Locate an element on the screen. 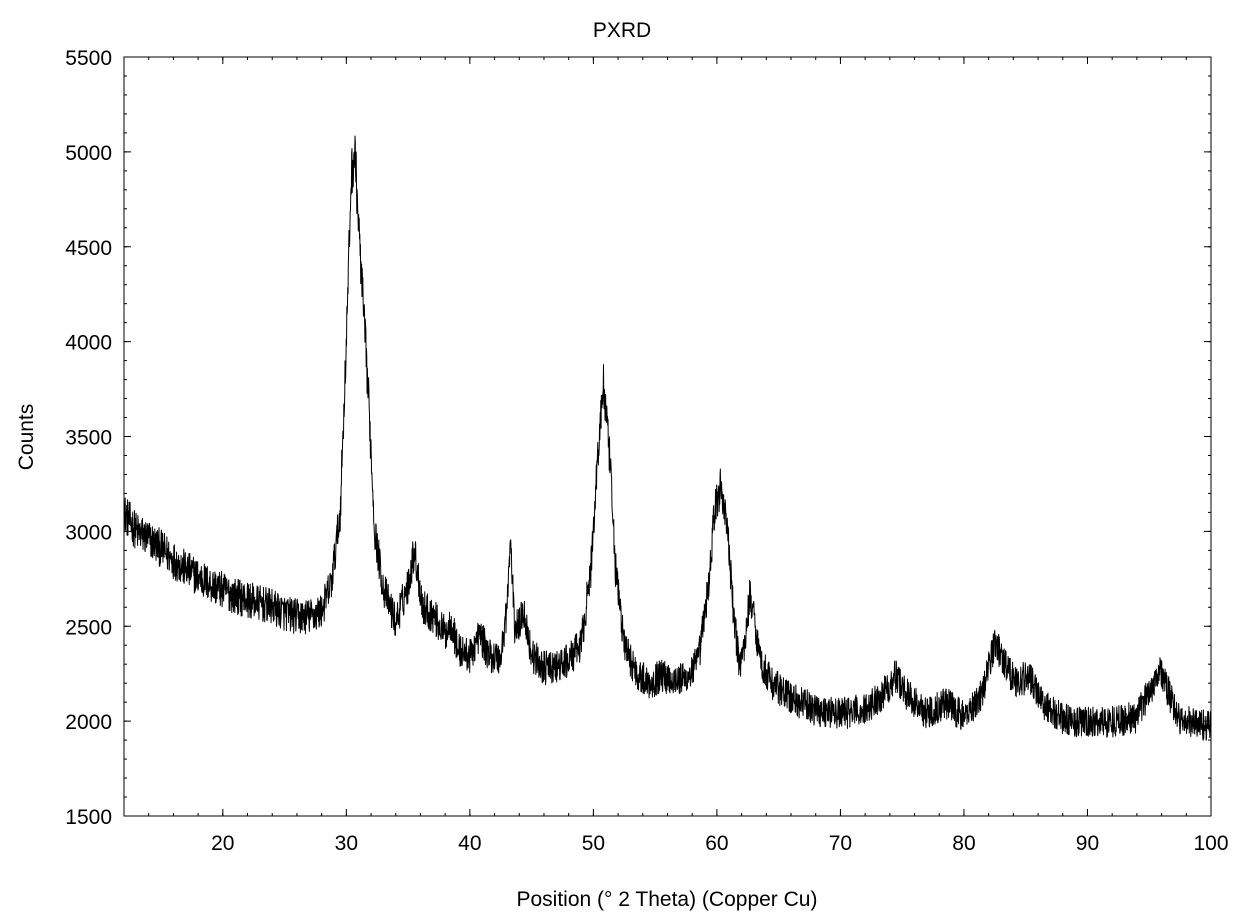 This screenshot has height=914, width=1236. y-tick-label: 4000 is located at coordinates (88, 343).